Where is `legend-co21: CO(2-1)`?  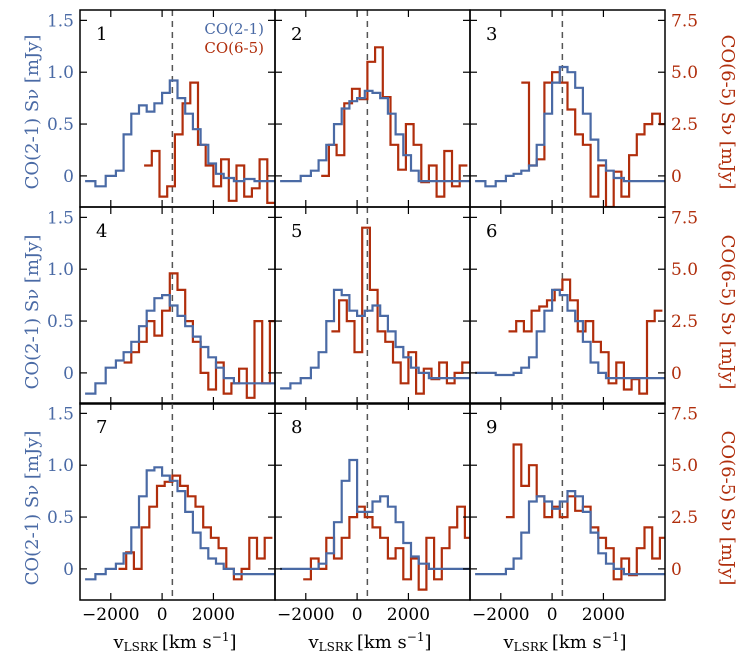 legend-co21: CO(2-1) is located at coordinates (234, 29).